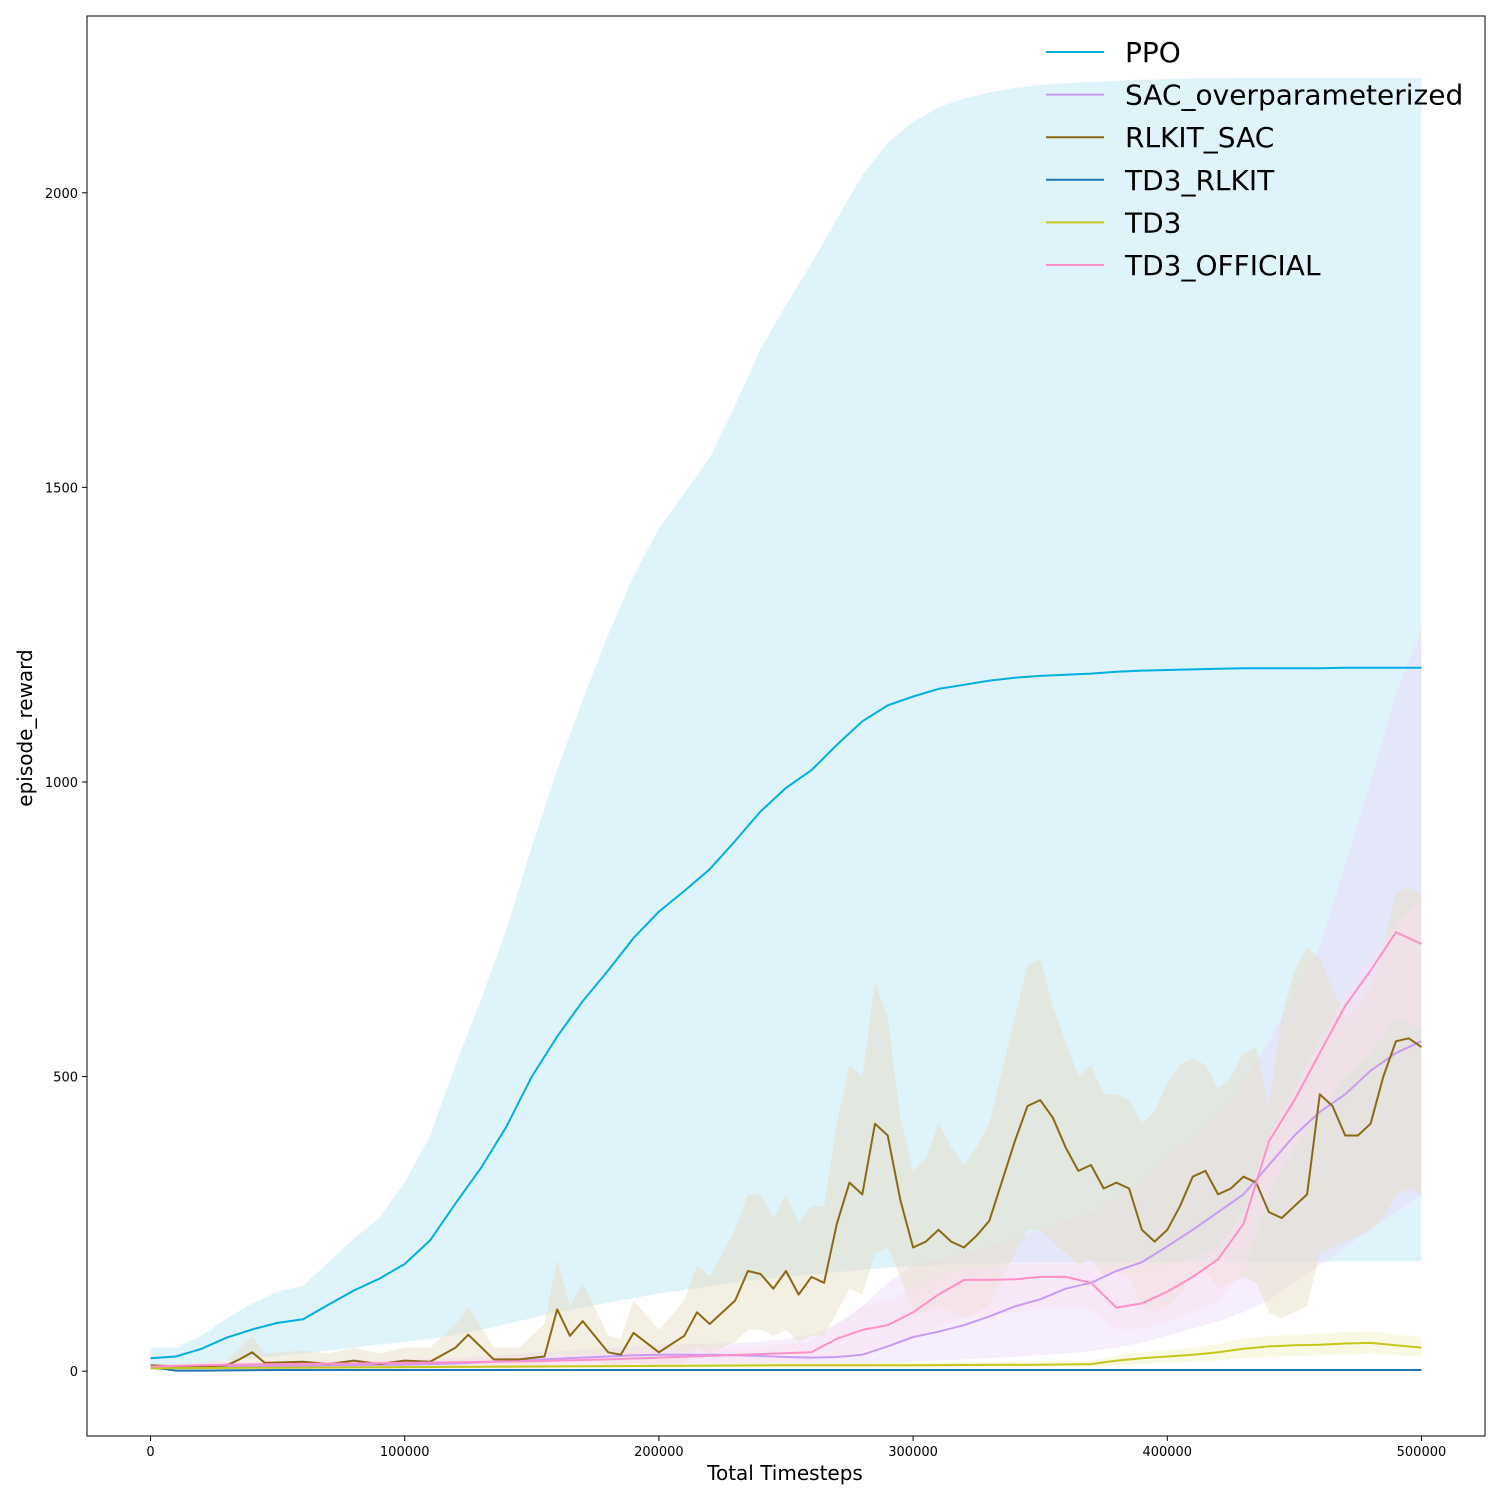 The image size is (1500, 1504). I want to click on x-axis-ticks: 0 100000 200000 300000 400000 500000, so click(796, 1448).